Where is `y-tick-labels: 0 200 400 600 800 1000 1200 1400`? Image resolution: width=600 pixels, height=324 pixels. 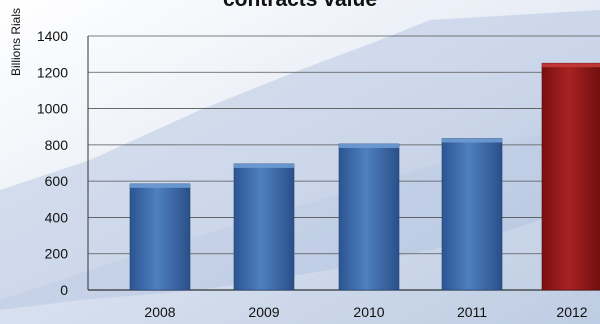 y-tick-labels: 0 200 400 600 800 1000 1200 1400 is located at coordinates (52, 163).